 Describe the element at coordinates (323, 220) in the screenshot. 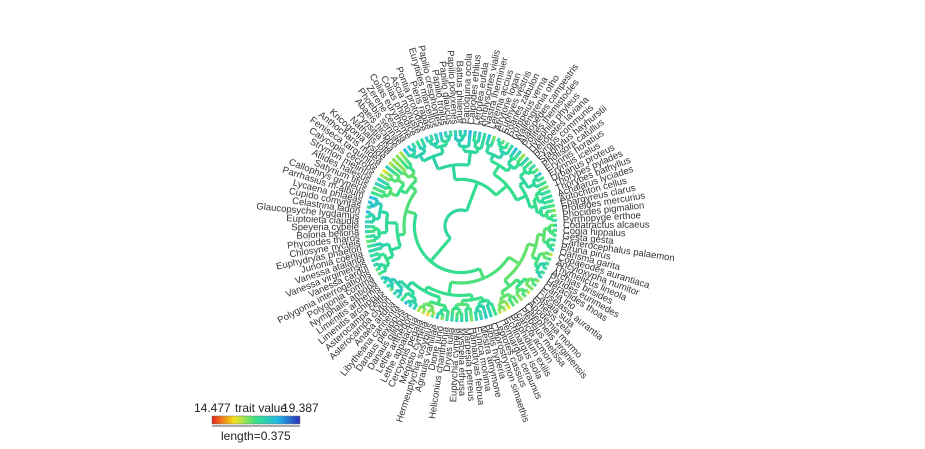

I see `tip-label: Euptoieta claudia` at that location.